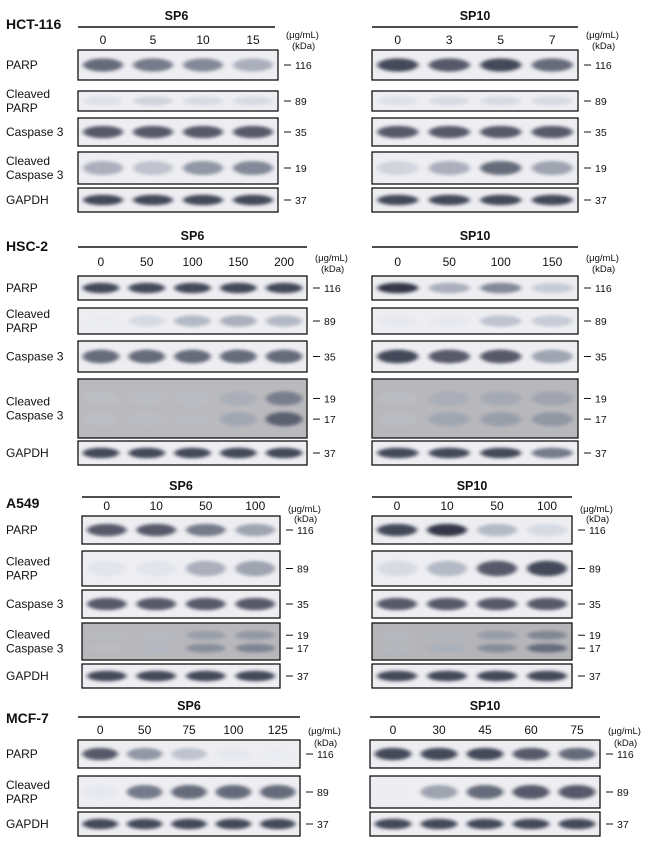 The height and width of the screenshot is (848, 650). Describe the element at coordinates (397, 40) in the screenshot. I see `dose-label: 0` at that location.